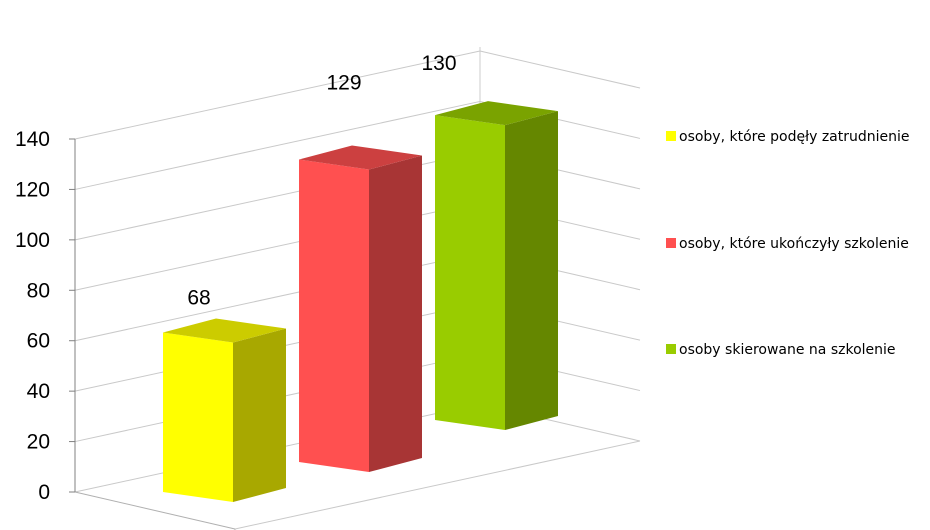 The height and width of the screenshot is (530, 930). I want to click on y-tick-label: 140, so click(32, 139).